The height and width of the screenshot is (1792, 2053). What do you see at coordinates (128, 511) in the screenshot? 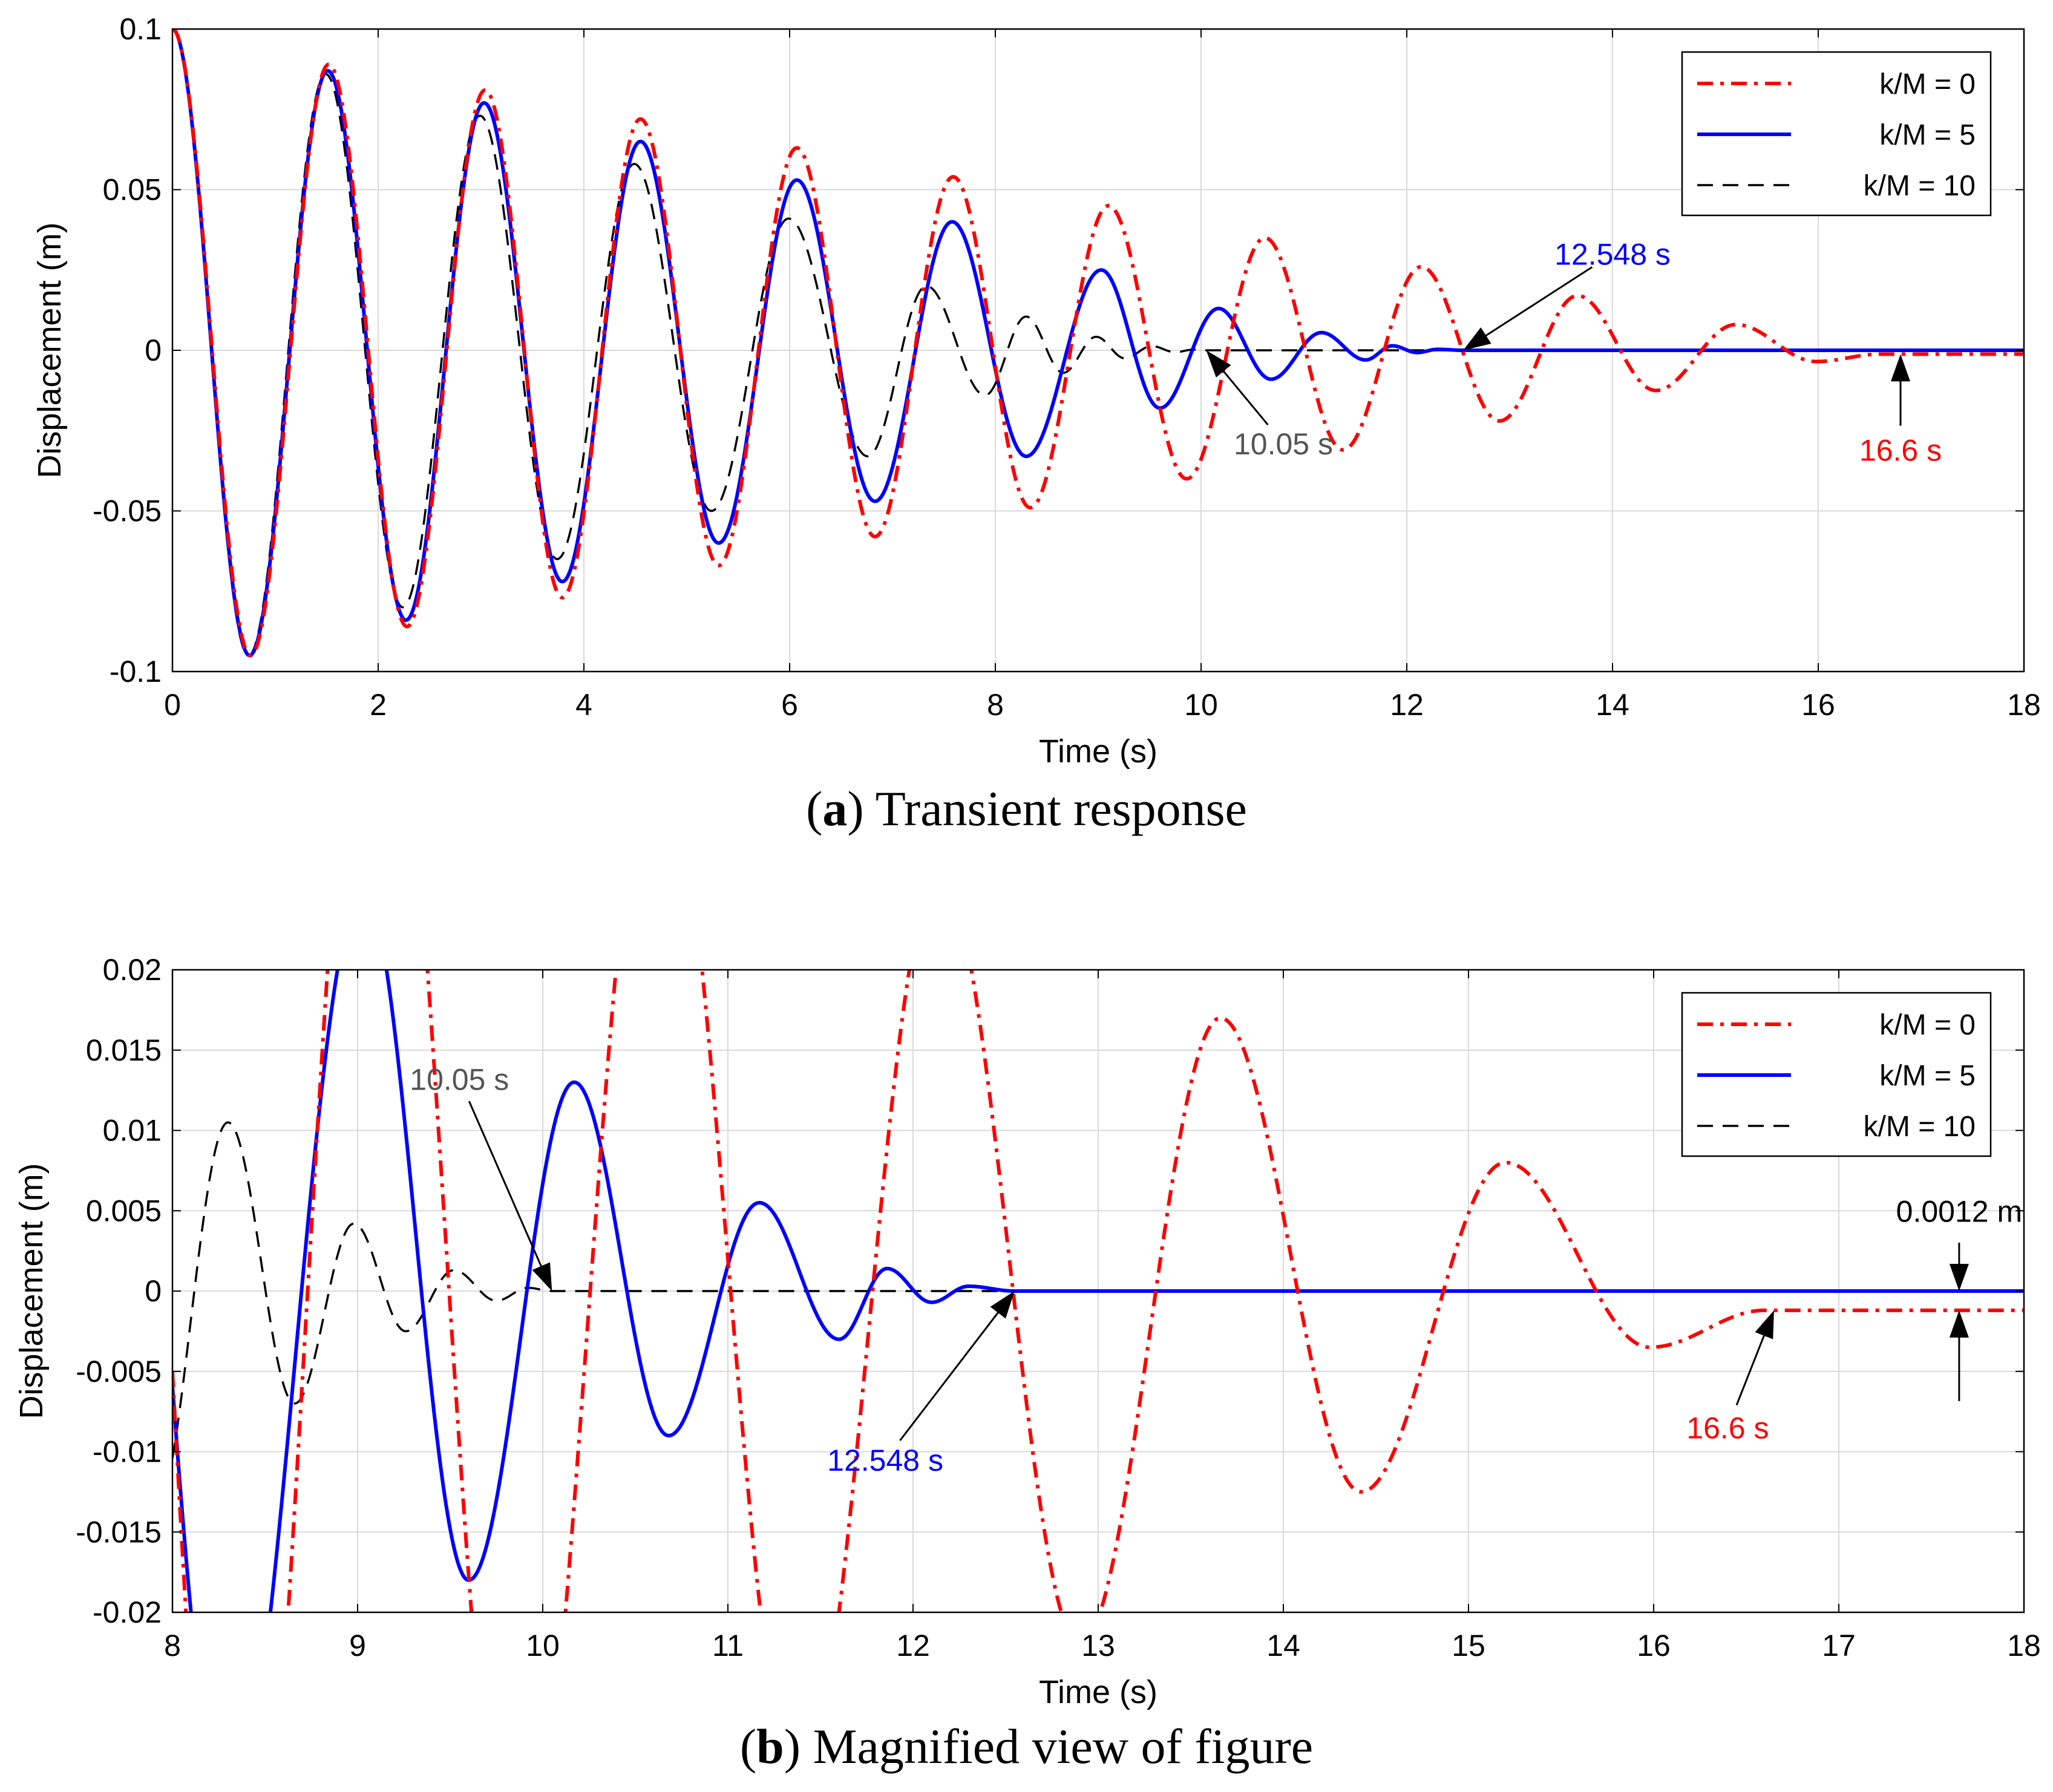
I see `y-tick-label: -0.05` at bounding box center [128, 511].